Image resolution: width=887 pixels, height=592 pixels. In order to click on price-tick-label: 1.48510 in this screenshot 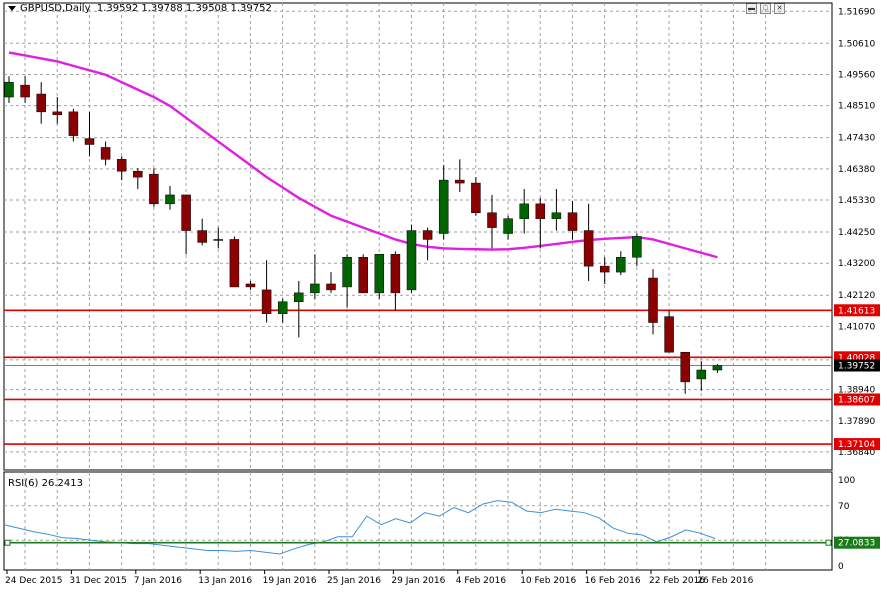, I will do `click(856, 107)`.